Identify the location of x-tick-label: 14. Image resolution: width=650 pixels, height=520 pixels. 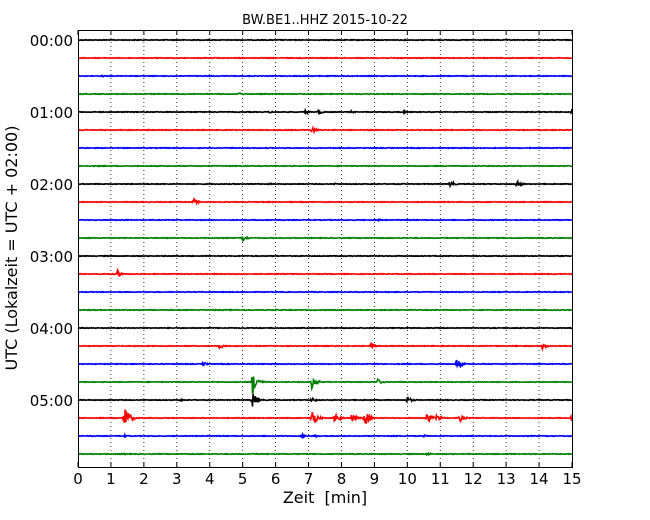
(539, 479).